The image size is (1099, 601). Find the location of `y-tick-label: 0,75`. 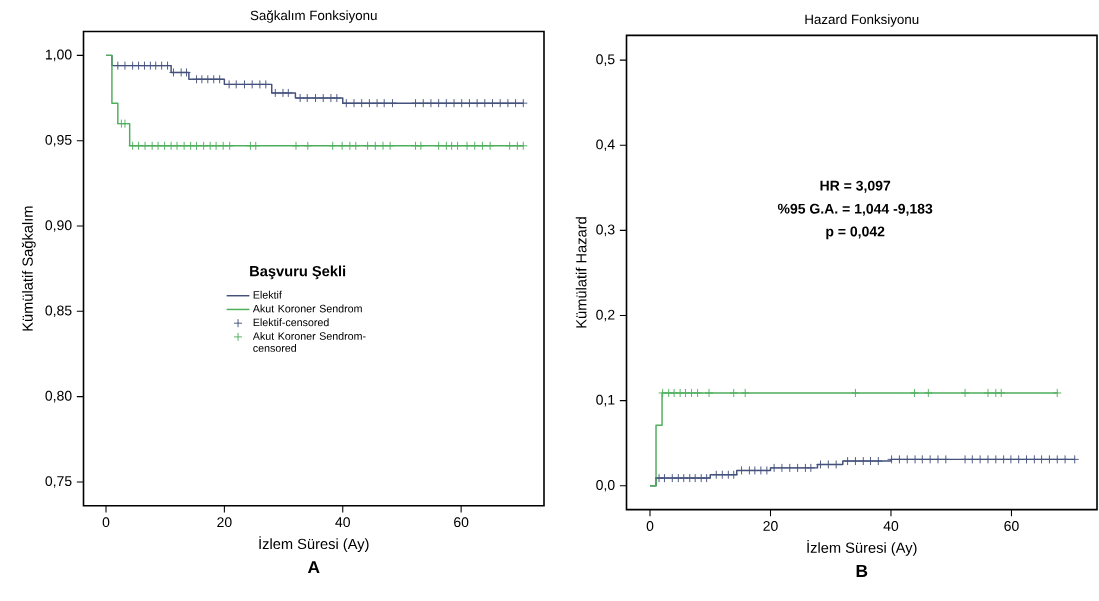

y-tick-label: 0,75 is located at coordinates (58, 482).